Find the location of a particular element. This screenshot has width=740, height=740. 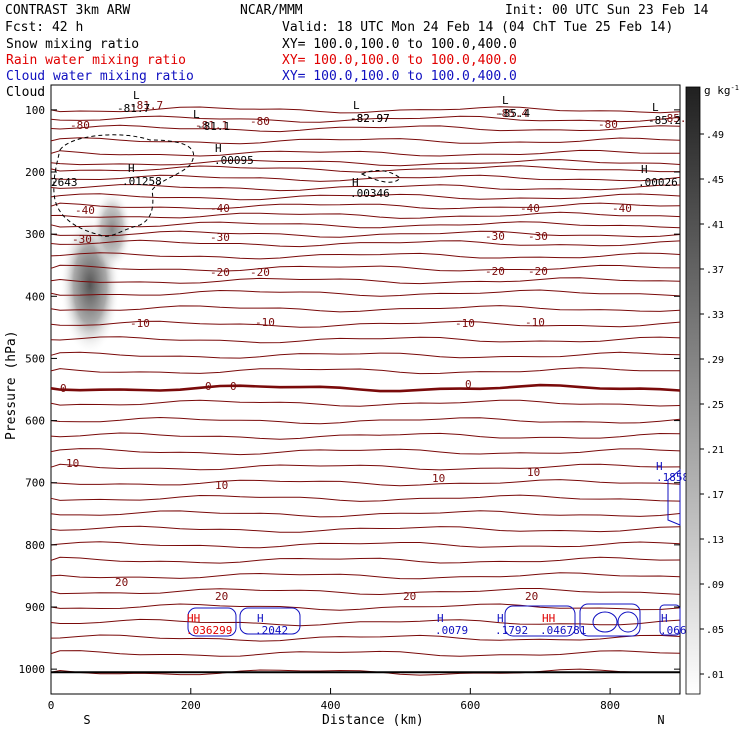

x-tick-label: 800 is located at coordinates (610, 705).